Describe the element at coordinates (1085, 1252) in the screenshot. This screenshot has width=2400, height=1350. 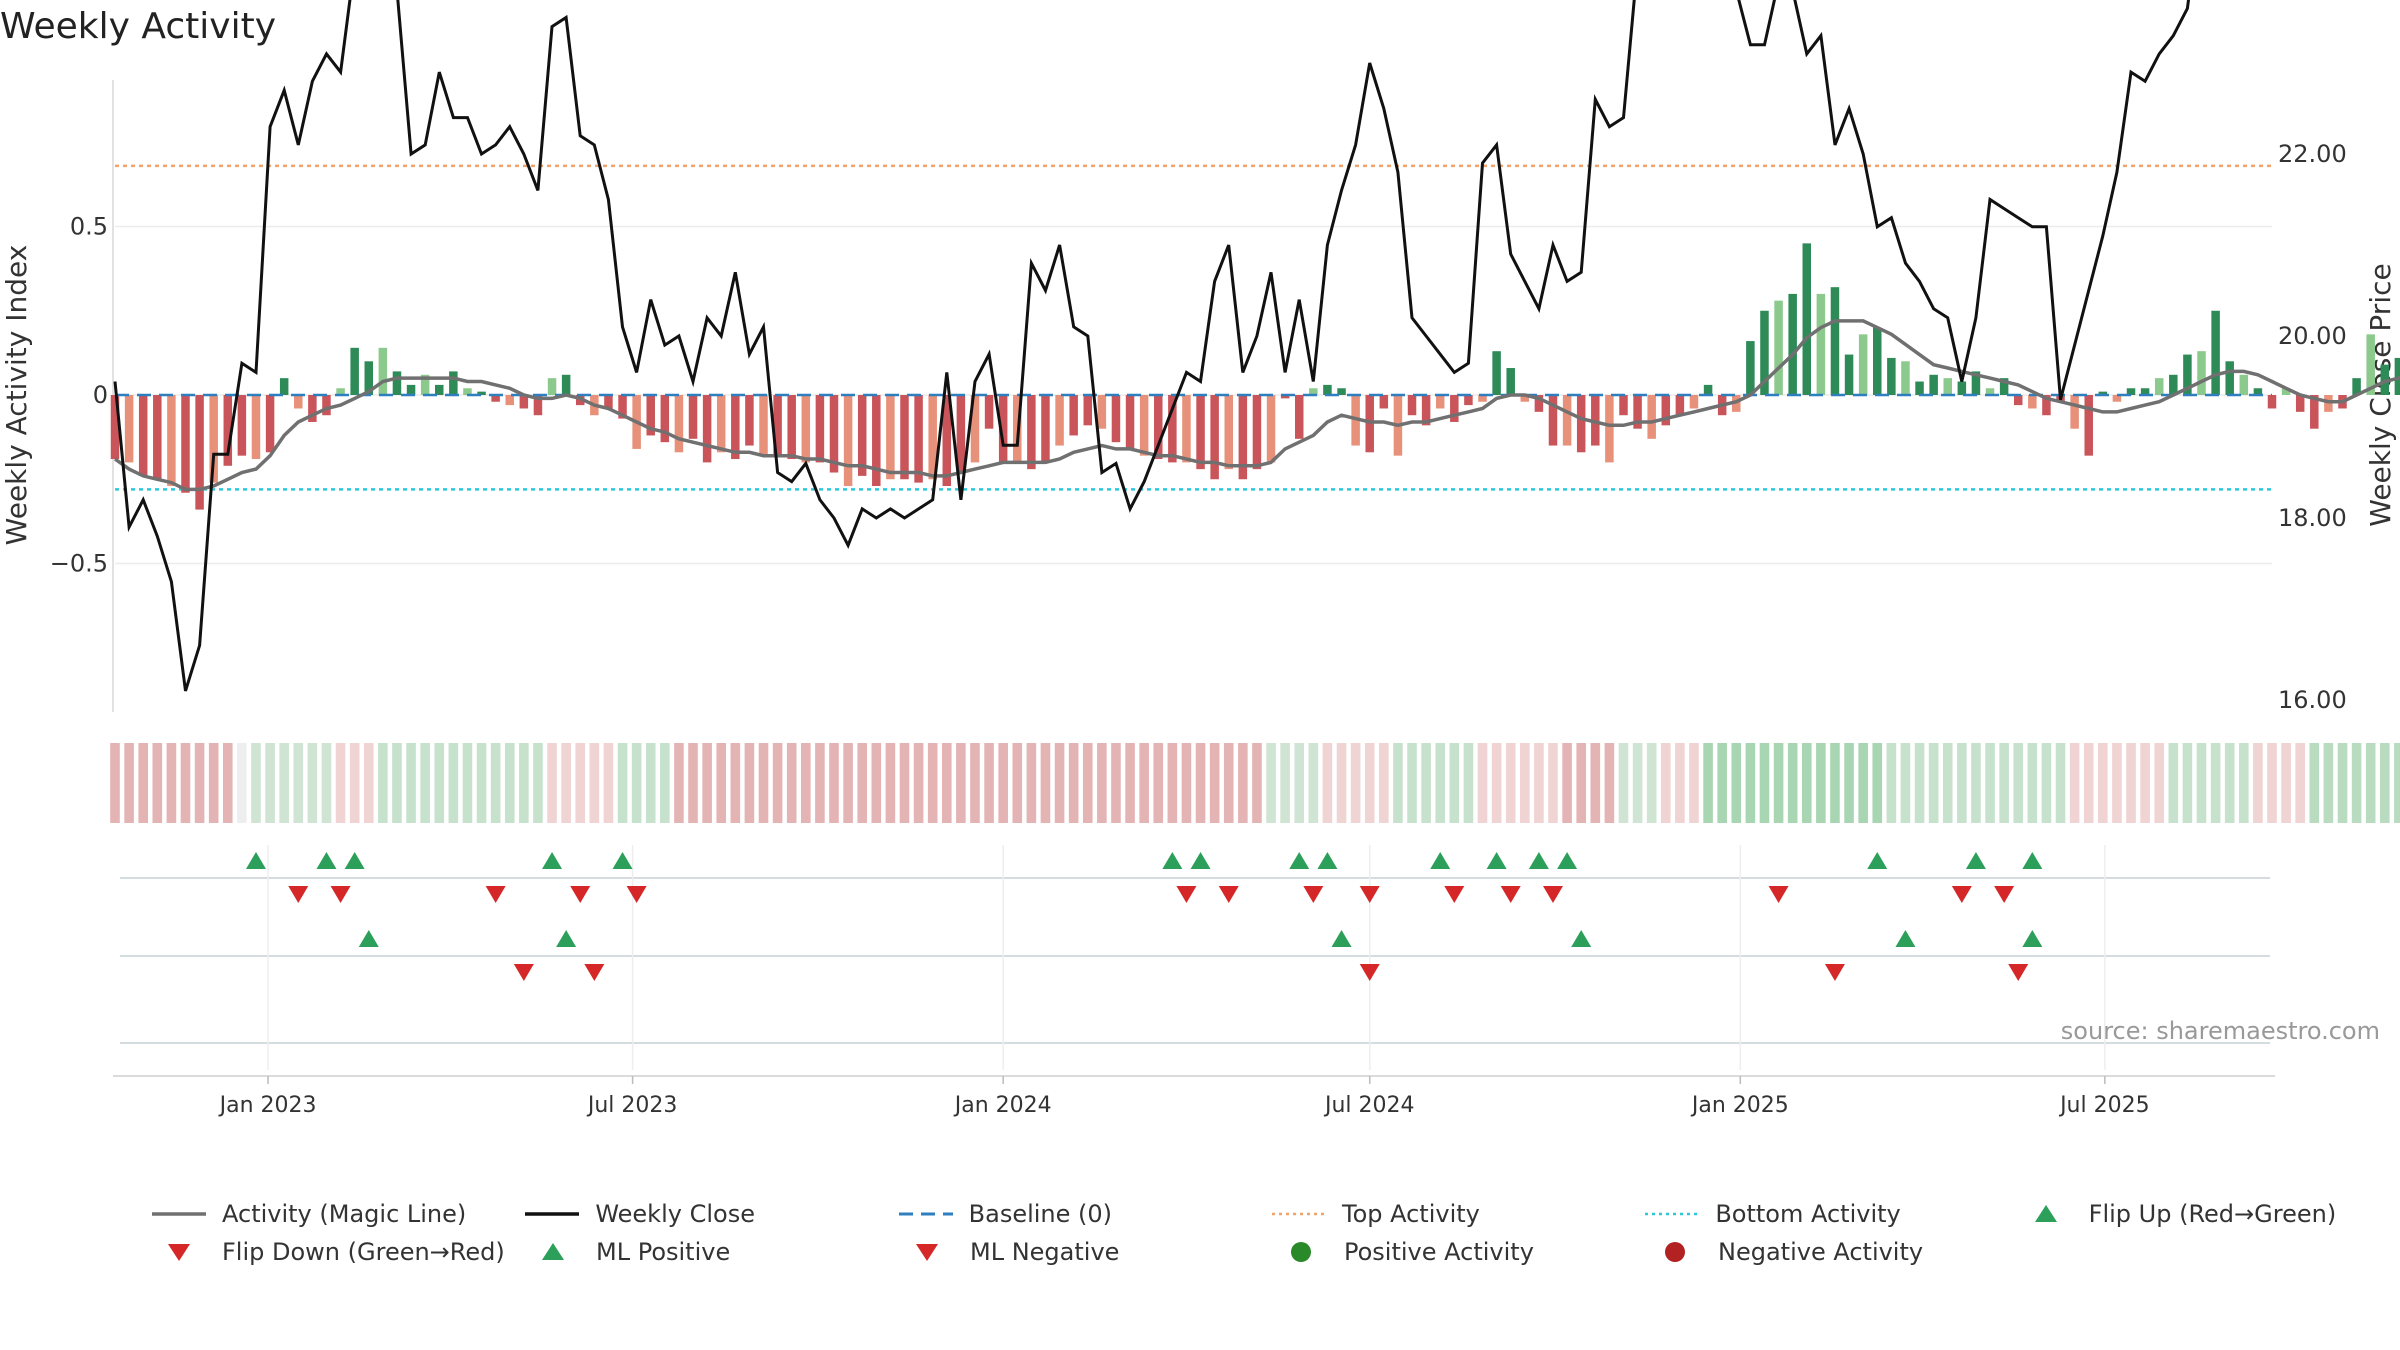
I see `legend-item: ML Negative` at that location.